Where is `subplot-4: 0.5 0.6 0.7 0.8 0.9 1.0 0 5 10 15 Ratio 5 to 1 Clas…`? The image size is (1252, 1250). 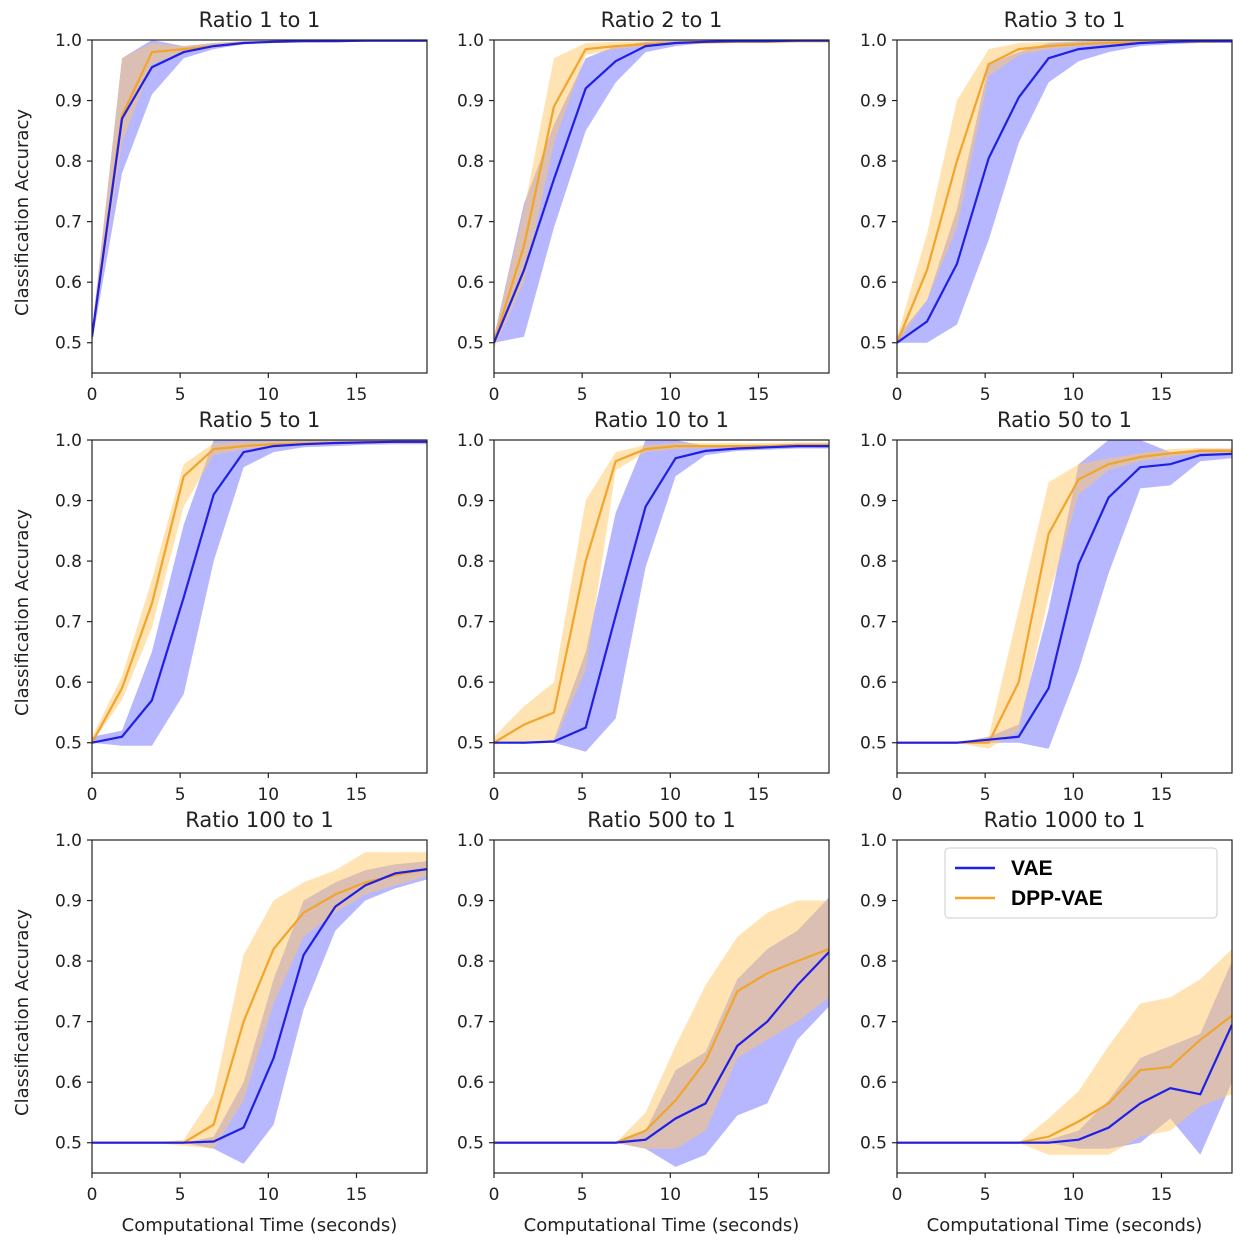
subplot-4: 0.5 0.6 0.7 0.8 0.9 1.0 0 5 10 15 Ratio 5 to 1 Clas… is located at coordinates (220, 606).